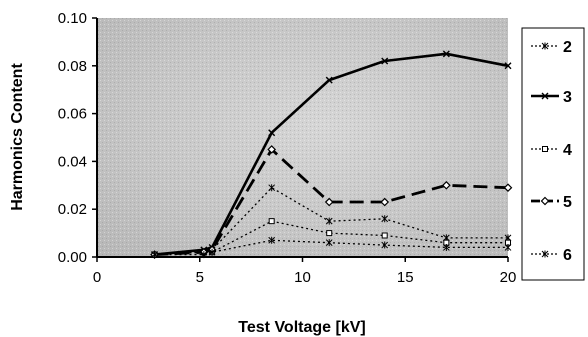 The width and height of the screenshot is (588, 337). Describe the element at coordinates (567, 97) in the screenshot. I see `legend-label: 3` at that location.